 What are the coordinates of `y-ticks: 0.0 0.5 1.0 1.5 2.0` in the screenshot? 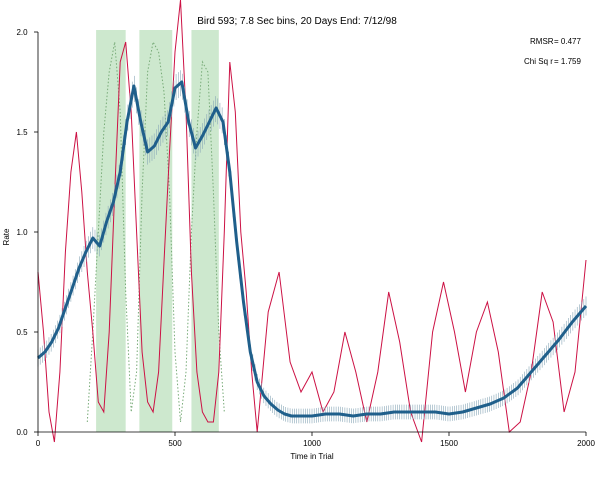 It's located at (27, 232).